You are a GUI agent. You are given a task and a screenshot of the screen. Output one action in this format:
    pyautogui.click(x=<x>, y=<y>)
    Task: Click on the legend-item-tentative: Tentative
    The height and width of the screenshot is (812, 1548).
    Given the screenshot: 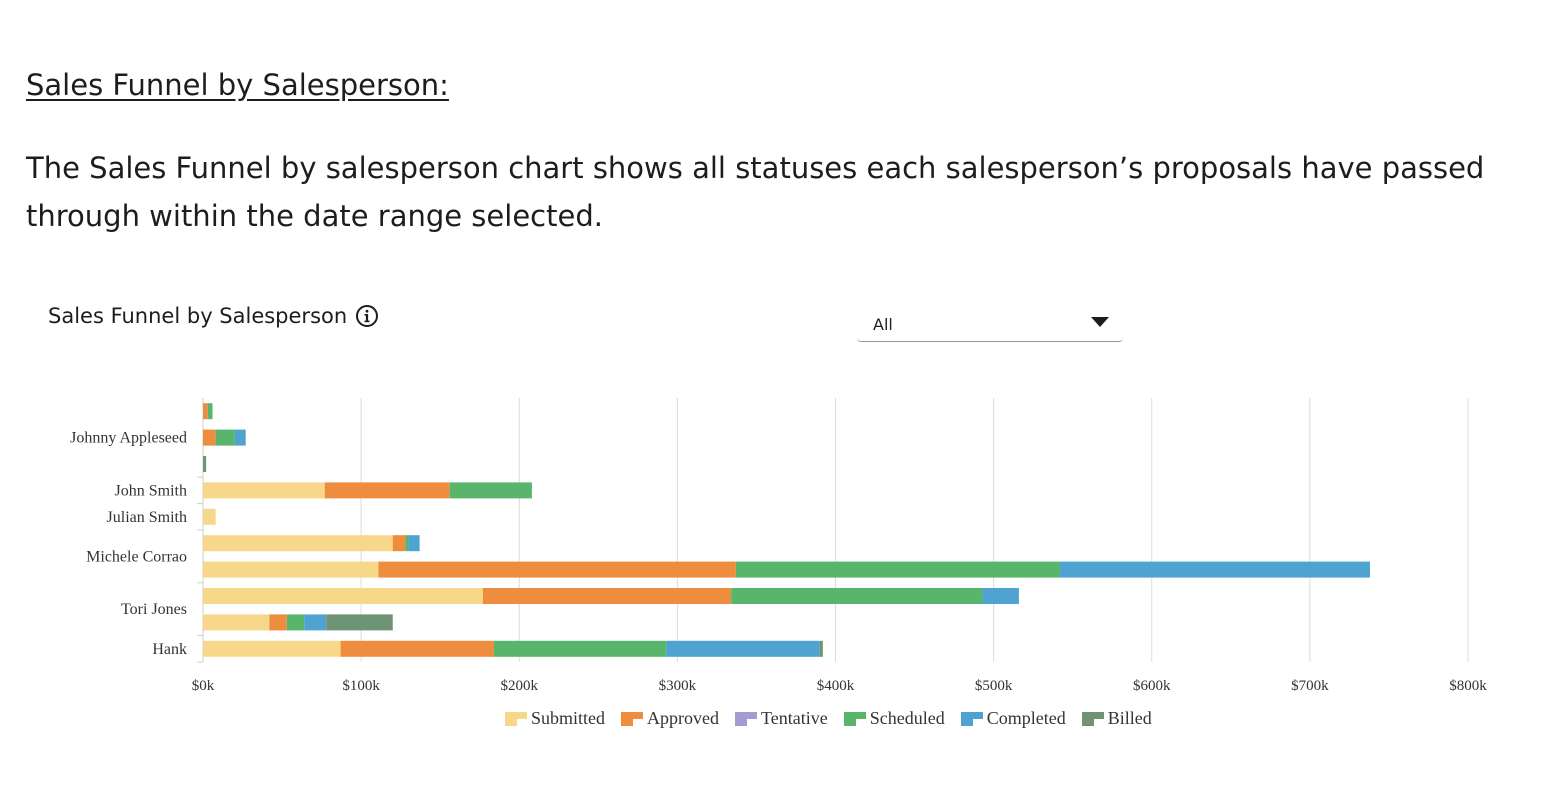 What is the action you would take?
    pyautogui.click(x=781, y=718)
    